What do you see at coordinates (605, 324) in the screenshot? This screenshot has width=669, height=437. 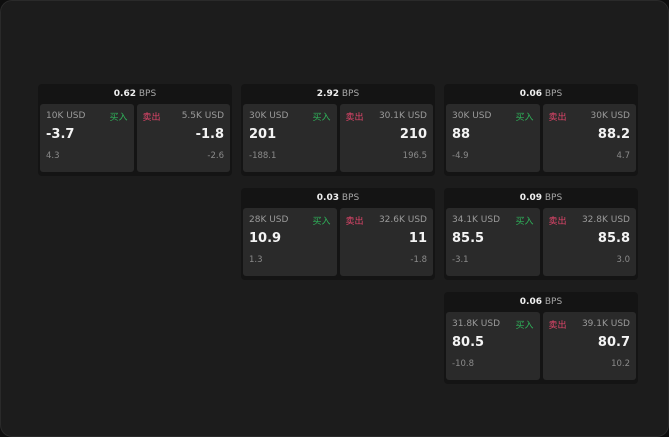 I see `sell-size: 39.1K USD` at bounding box center [605, 324].